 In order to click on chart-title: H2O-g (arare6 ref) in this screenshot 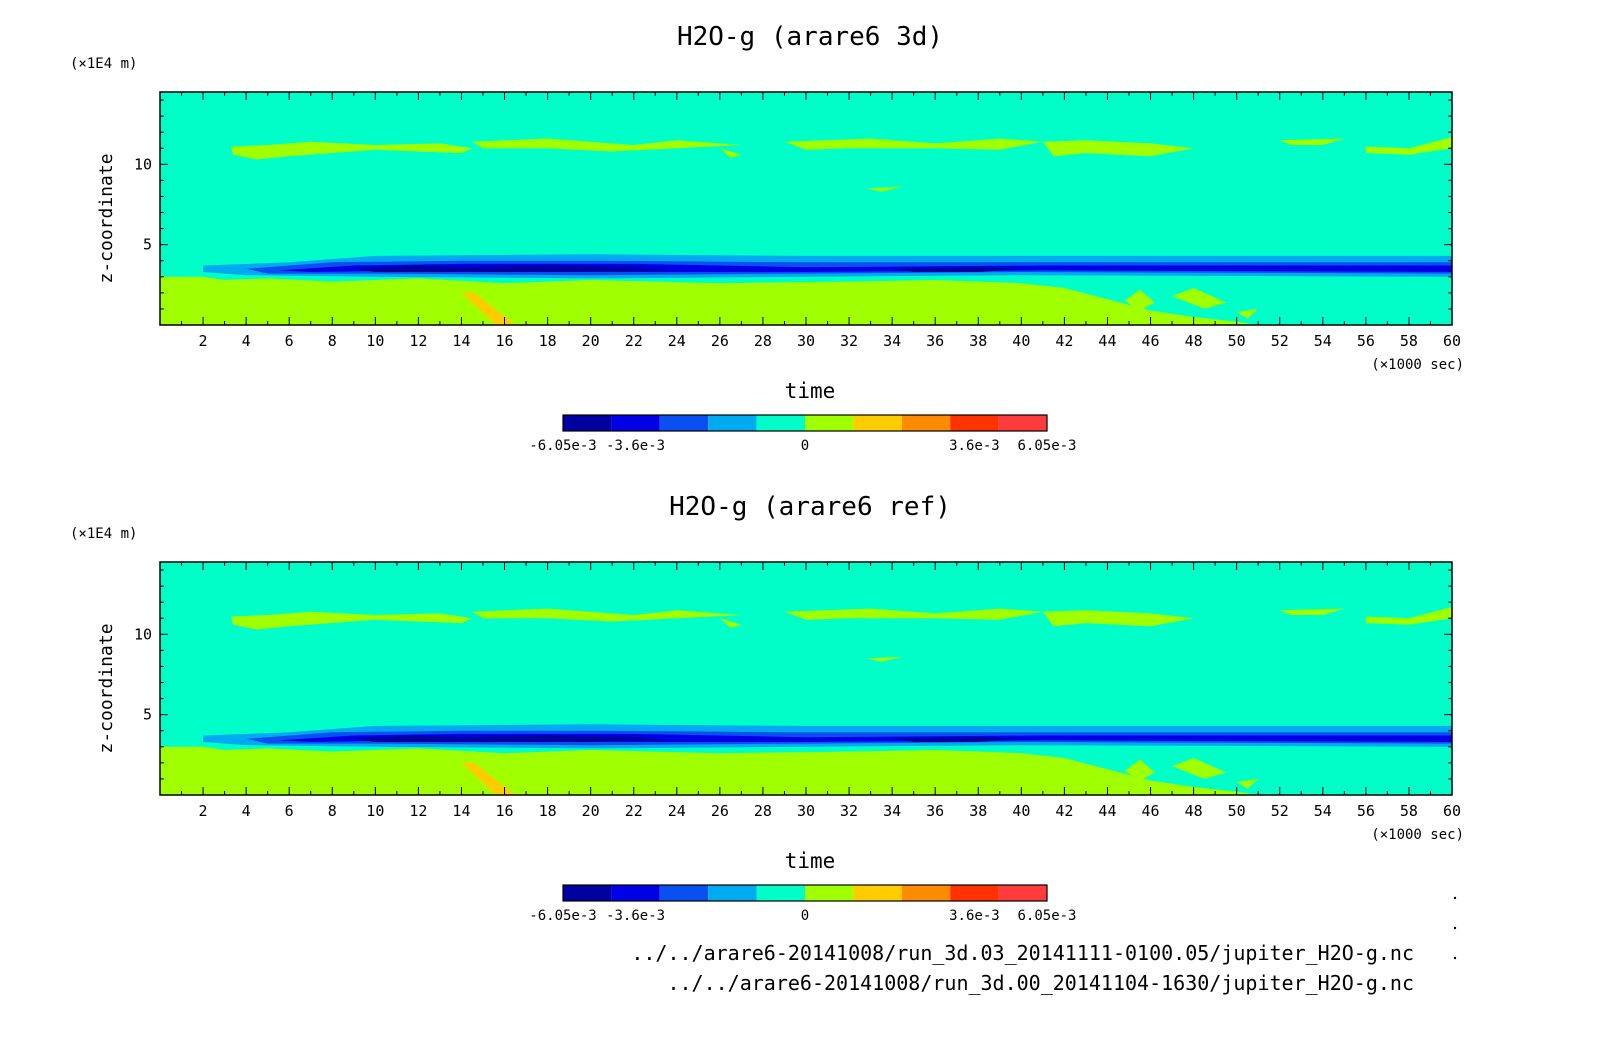, I will do `click(810, 507)`.